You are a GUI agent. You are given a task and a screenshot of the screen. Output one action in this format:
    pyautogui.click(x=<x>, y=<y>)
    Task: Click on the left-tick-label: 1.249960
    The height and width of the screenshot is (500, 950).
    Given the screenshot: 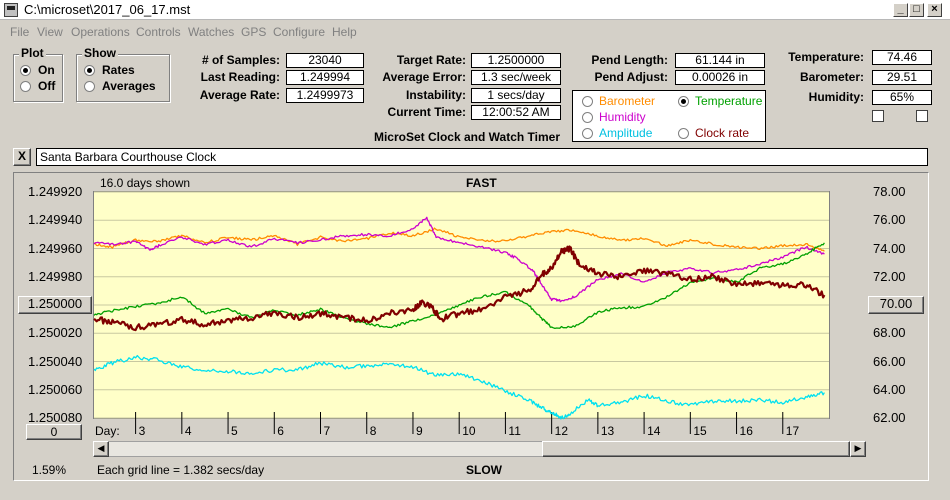 What is the action you would take?
    pyautogui.click(x=55, y=248)
    